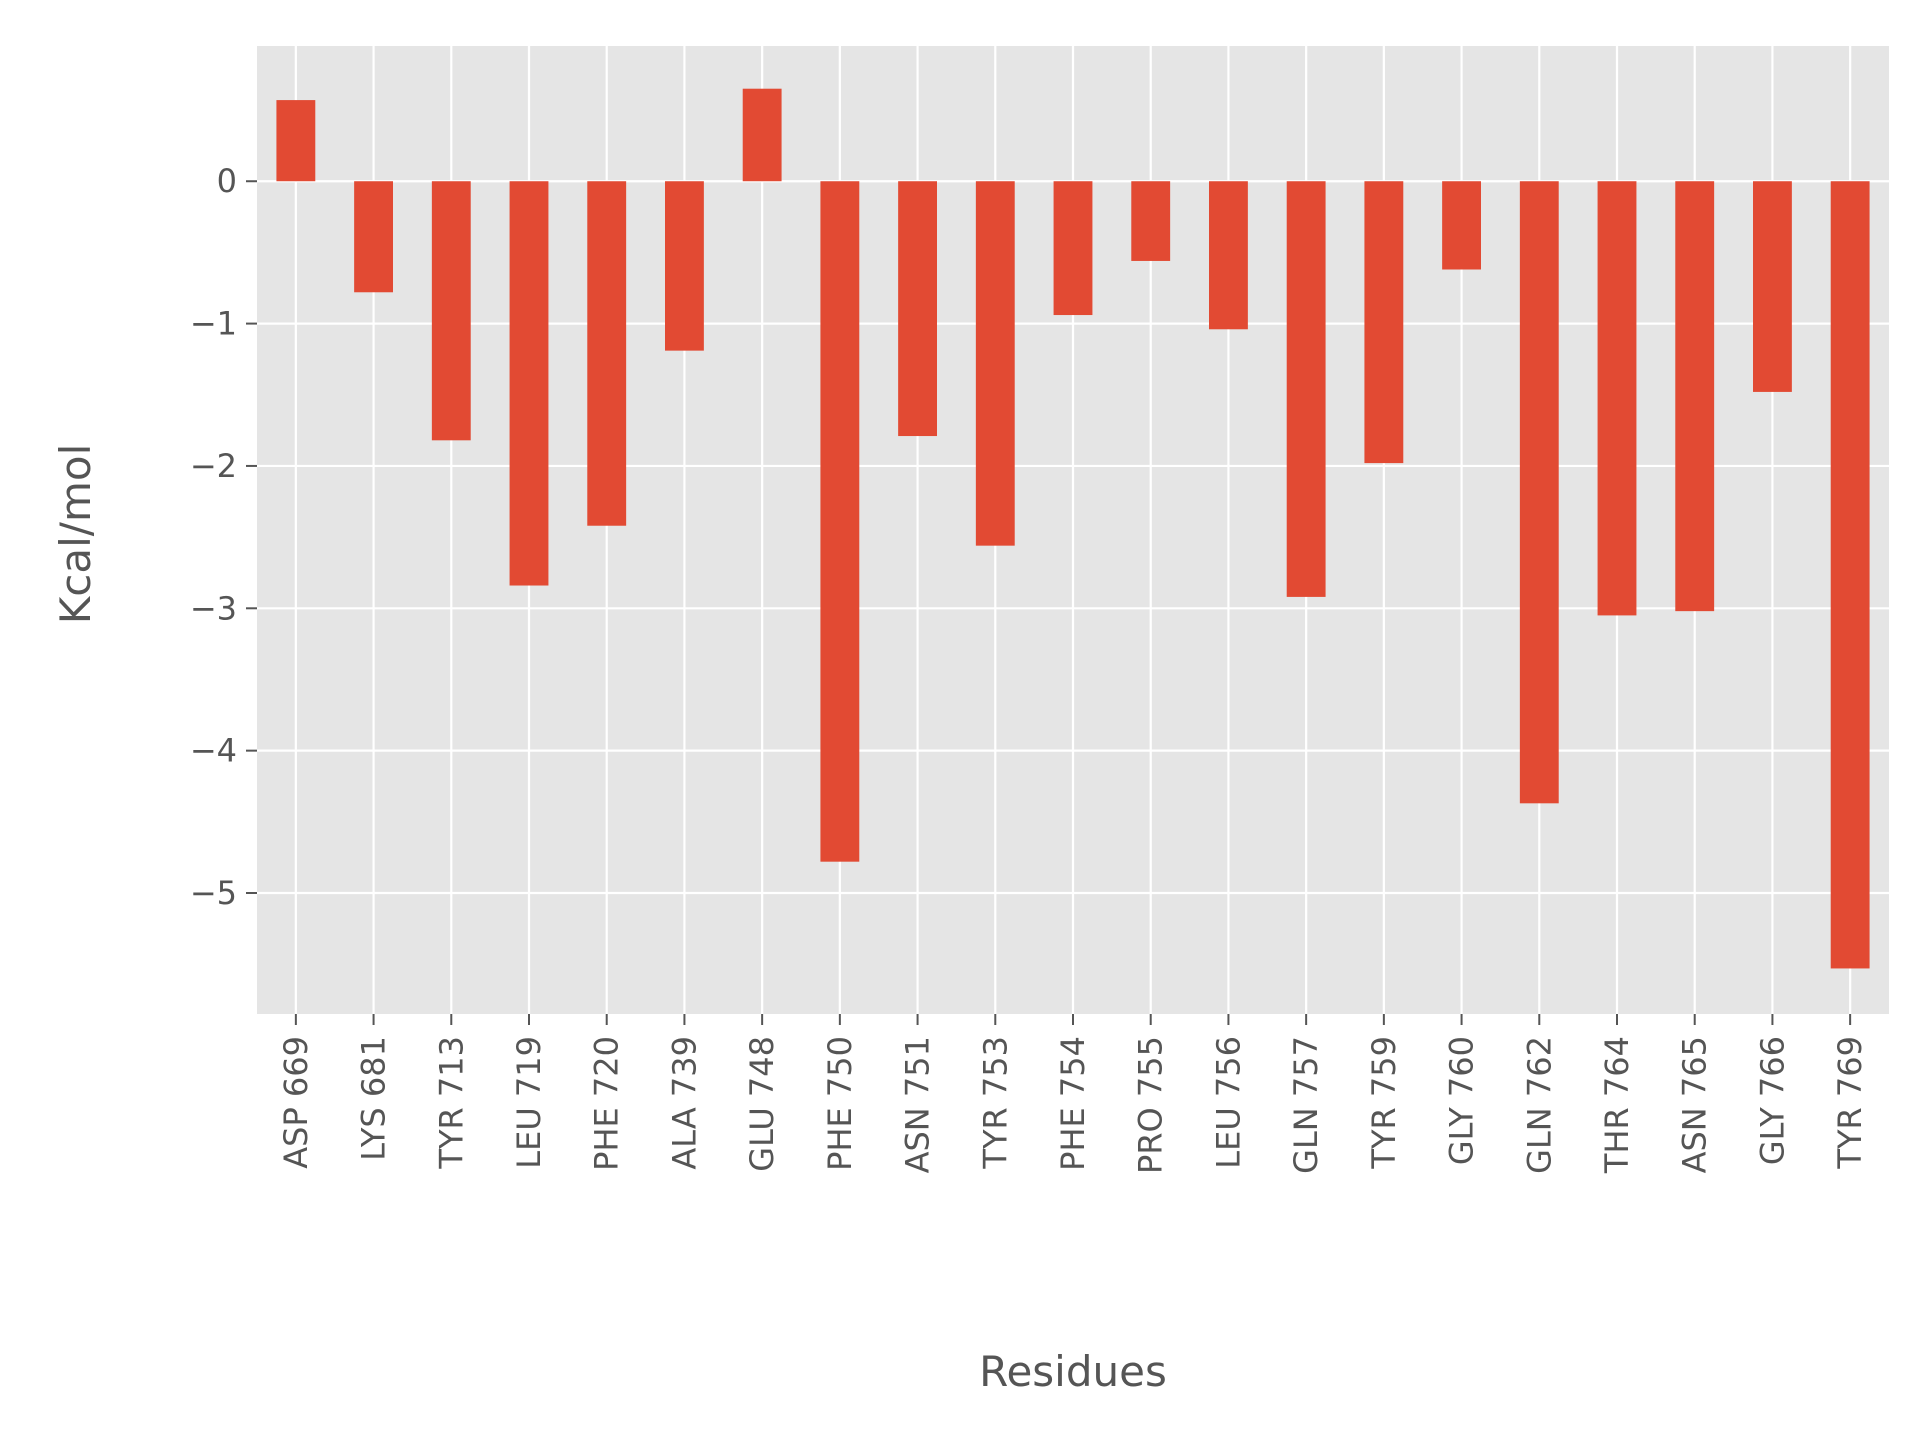  I want to click on x-tick-label: ASN 765, so click(1695, 1104).